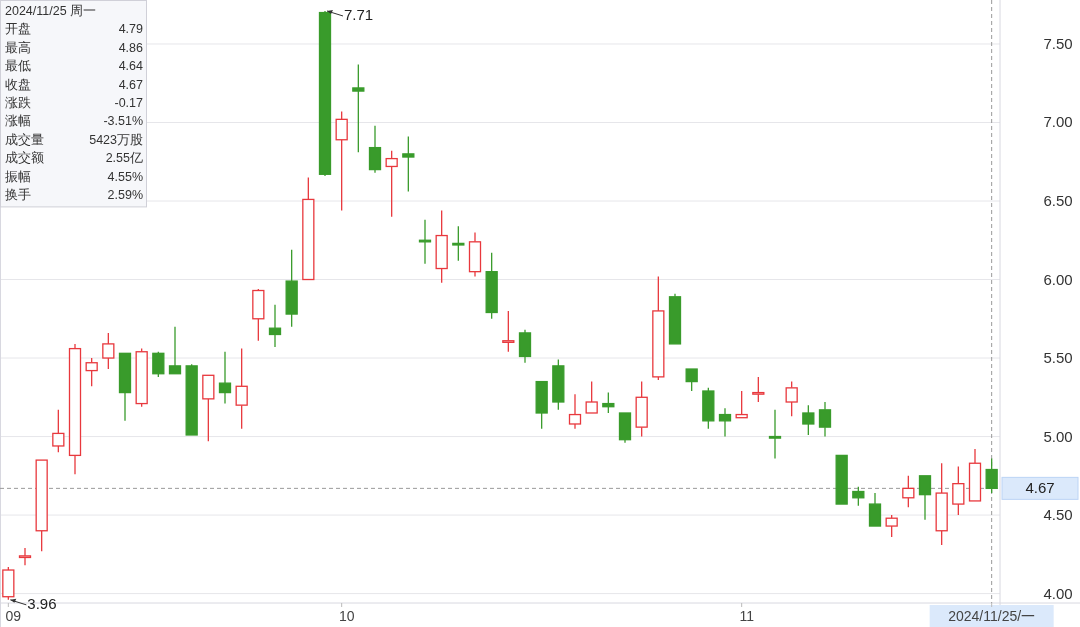  I want to click on x-tick-label: 11, so click(747, 616).